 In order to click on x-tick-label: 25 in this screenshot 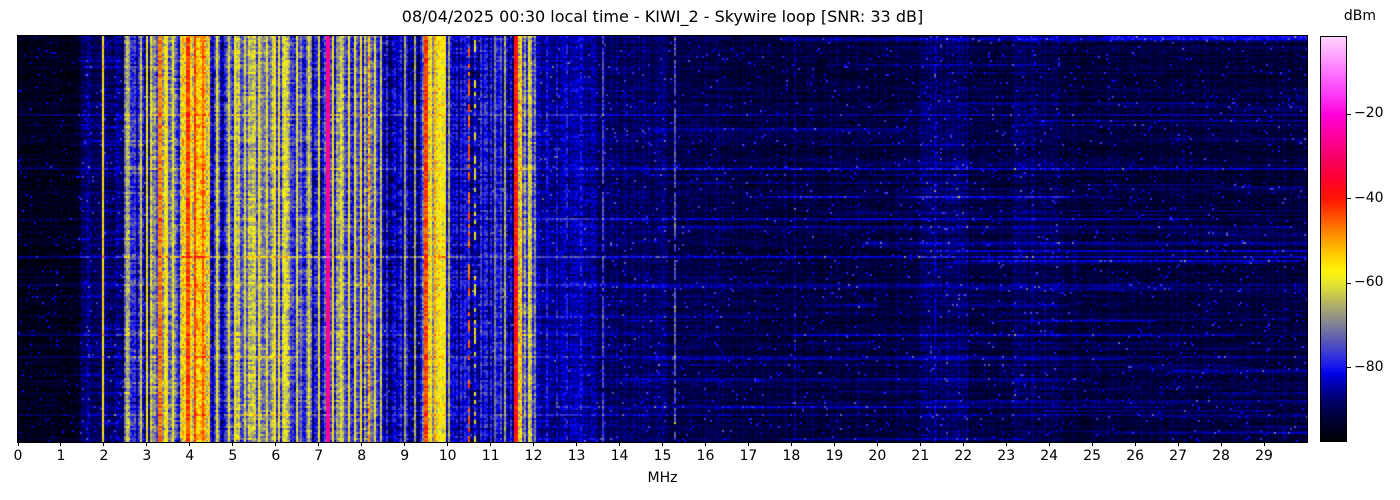, I will do `click(1092, 456)`.